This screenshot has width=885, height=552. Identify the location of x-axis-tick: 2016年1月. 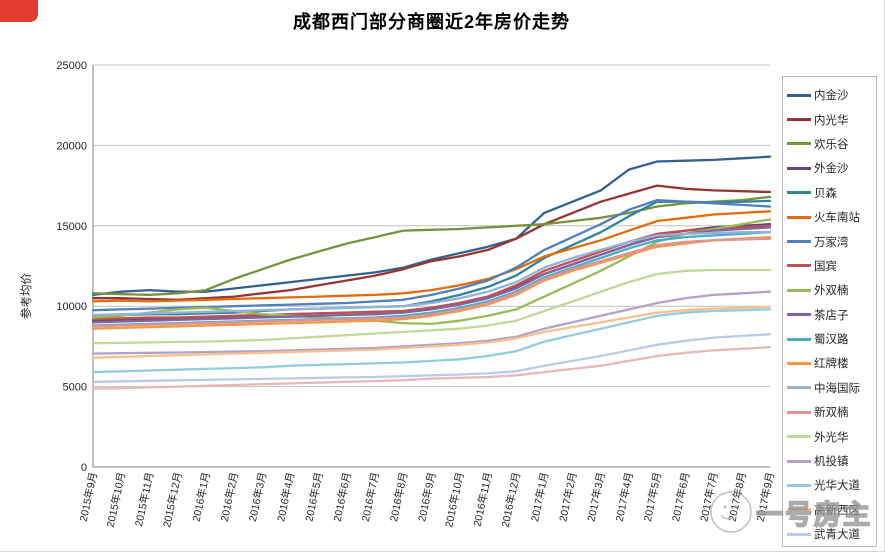
(201, 497).